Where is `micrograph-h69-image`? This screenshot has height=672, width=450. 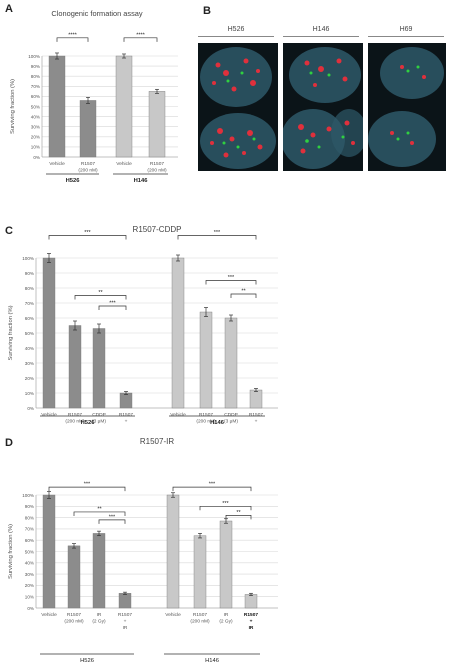 micrograph-h69-image is located at coordinates (406, 107).